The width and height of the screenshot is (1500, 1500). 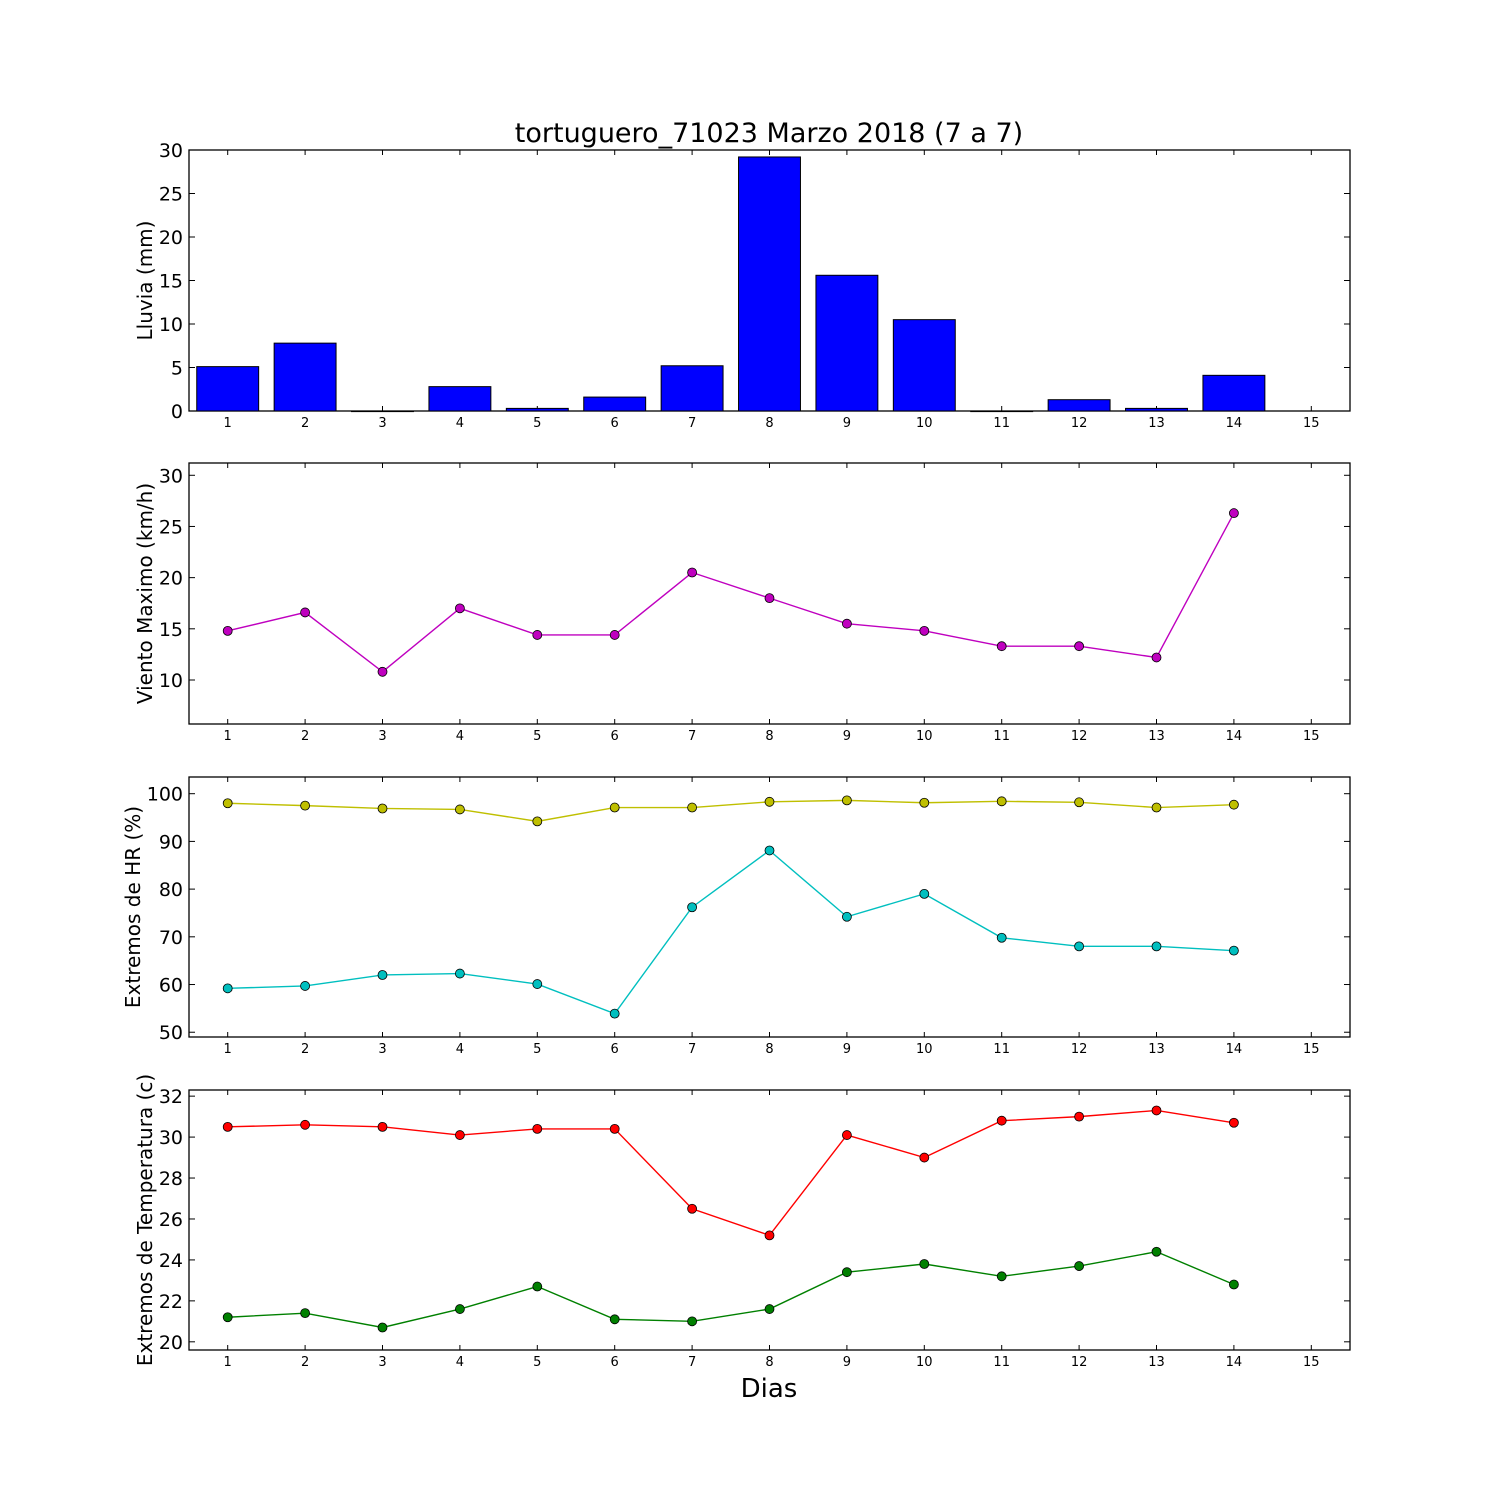 What do you see at coordinates (177, 412) in the screenshot?
I see `y-tick-label: 0` at bounding box center [177, 412].